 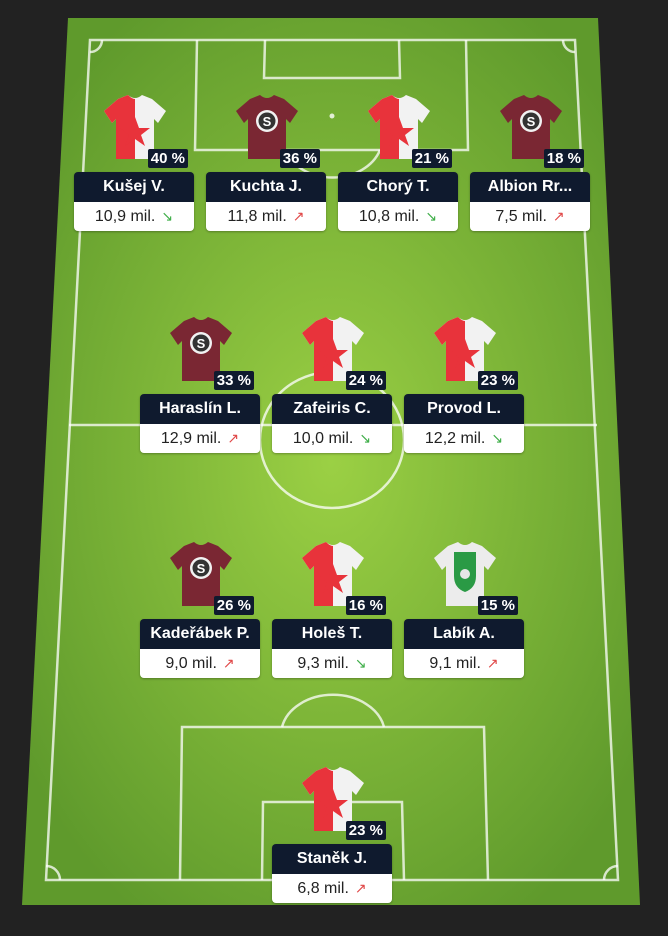 What do you see at coordinates (125, 216) in the screenshot?
I see `player-value: 10,9 mil.` at bounding box center [125, 216].